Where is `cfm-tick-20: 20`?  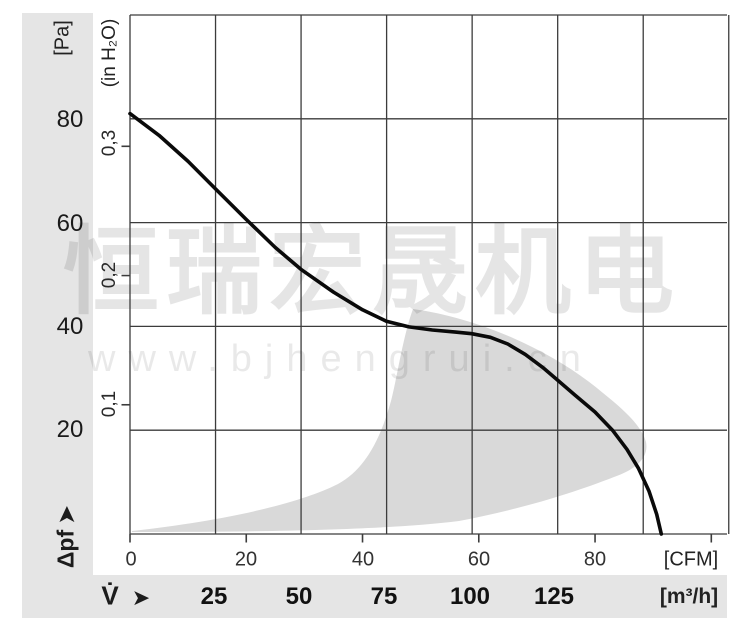
cfm-tick-20: 20 is located at coordinates (246, 559).